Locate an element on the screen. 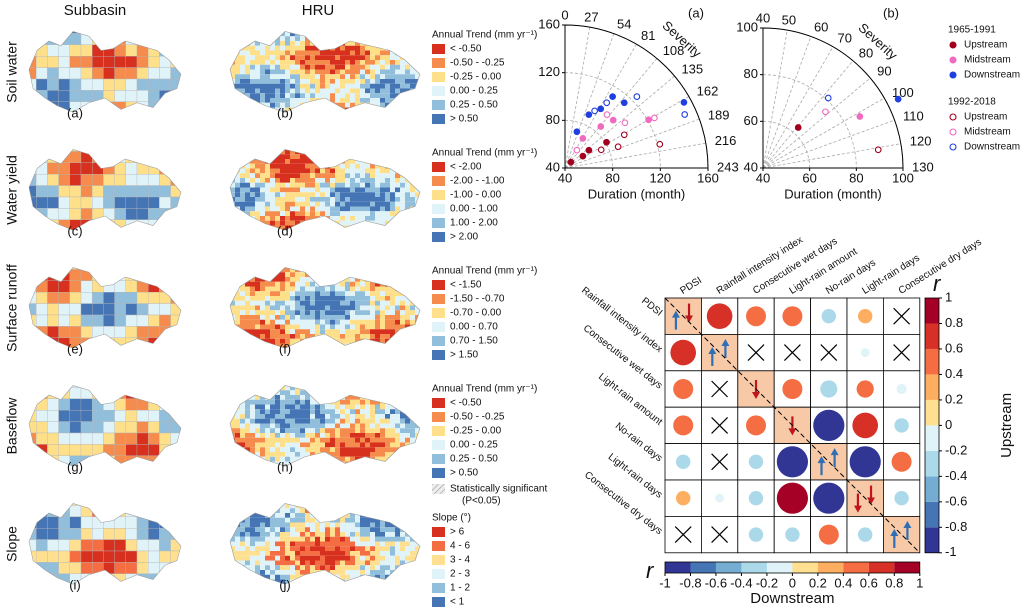 The width and height of the screenshot is (1024, 609). legend-label: 0.00 - 1.00 is located at coordinates (474, 209).